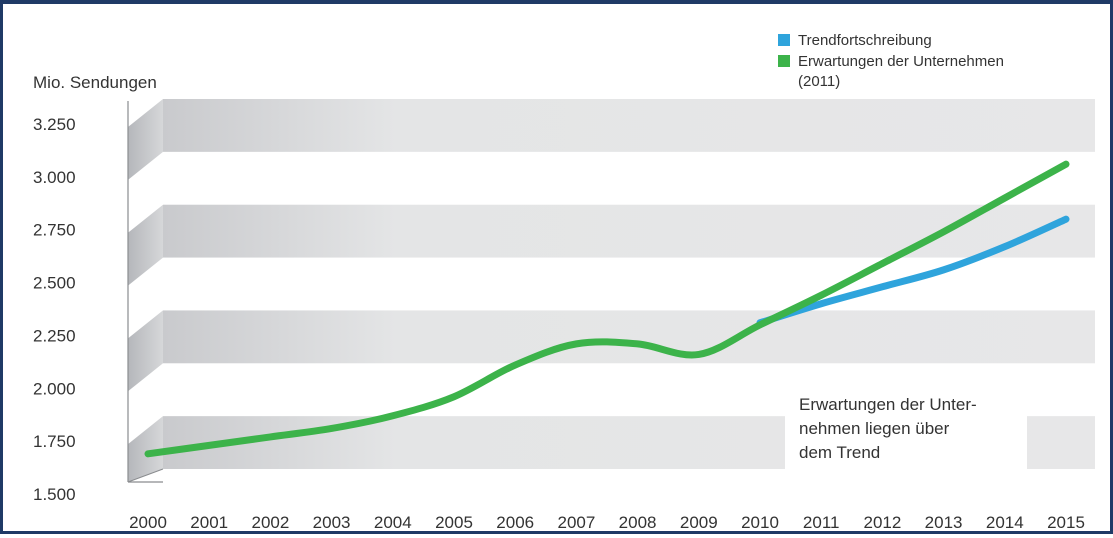 This screenshot has width=1113, height=538. I want to click on annotation-line-2: nehmen liegen über, so click(874, 428).